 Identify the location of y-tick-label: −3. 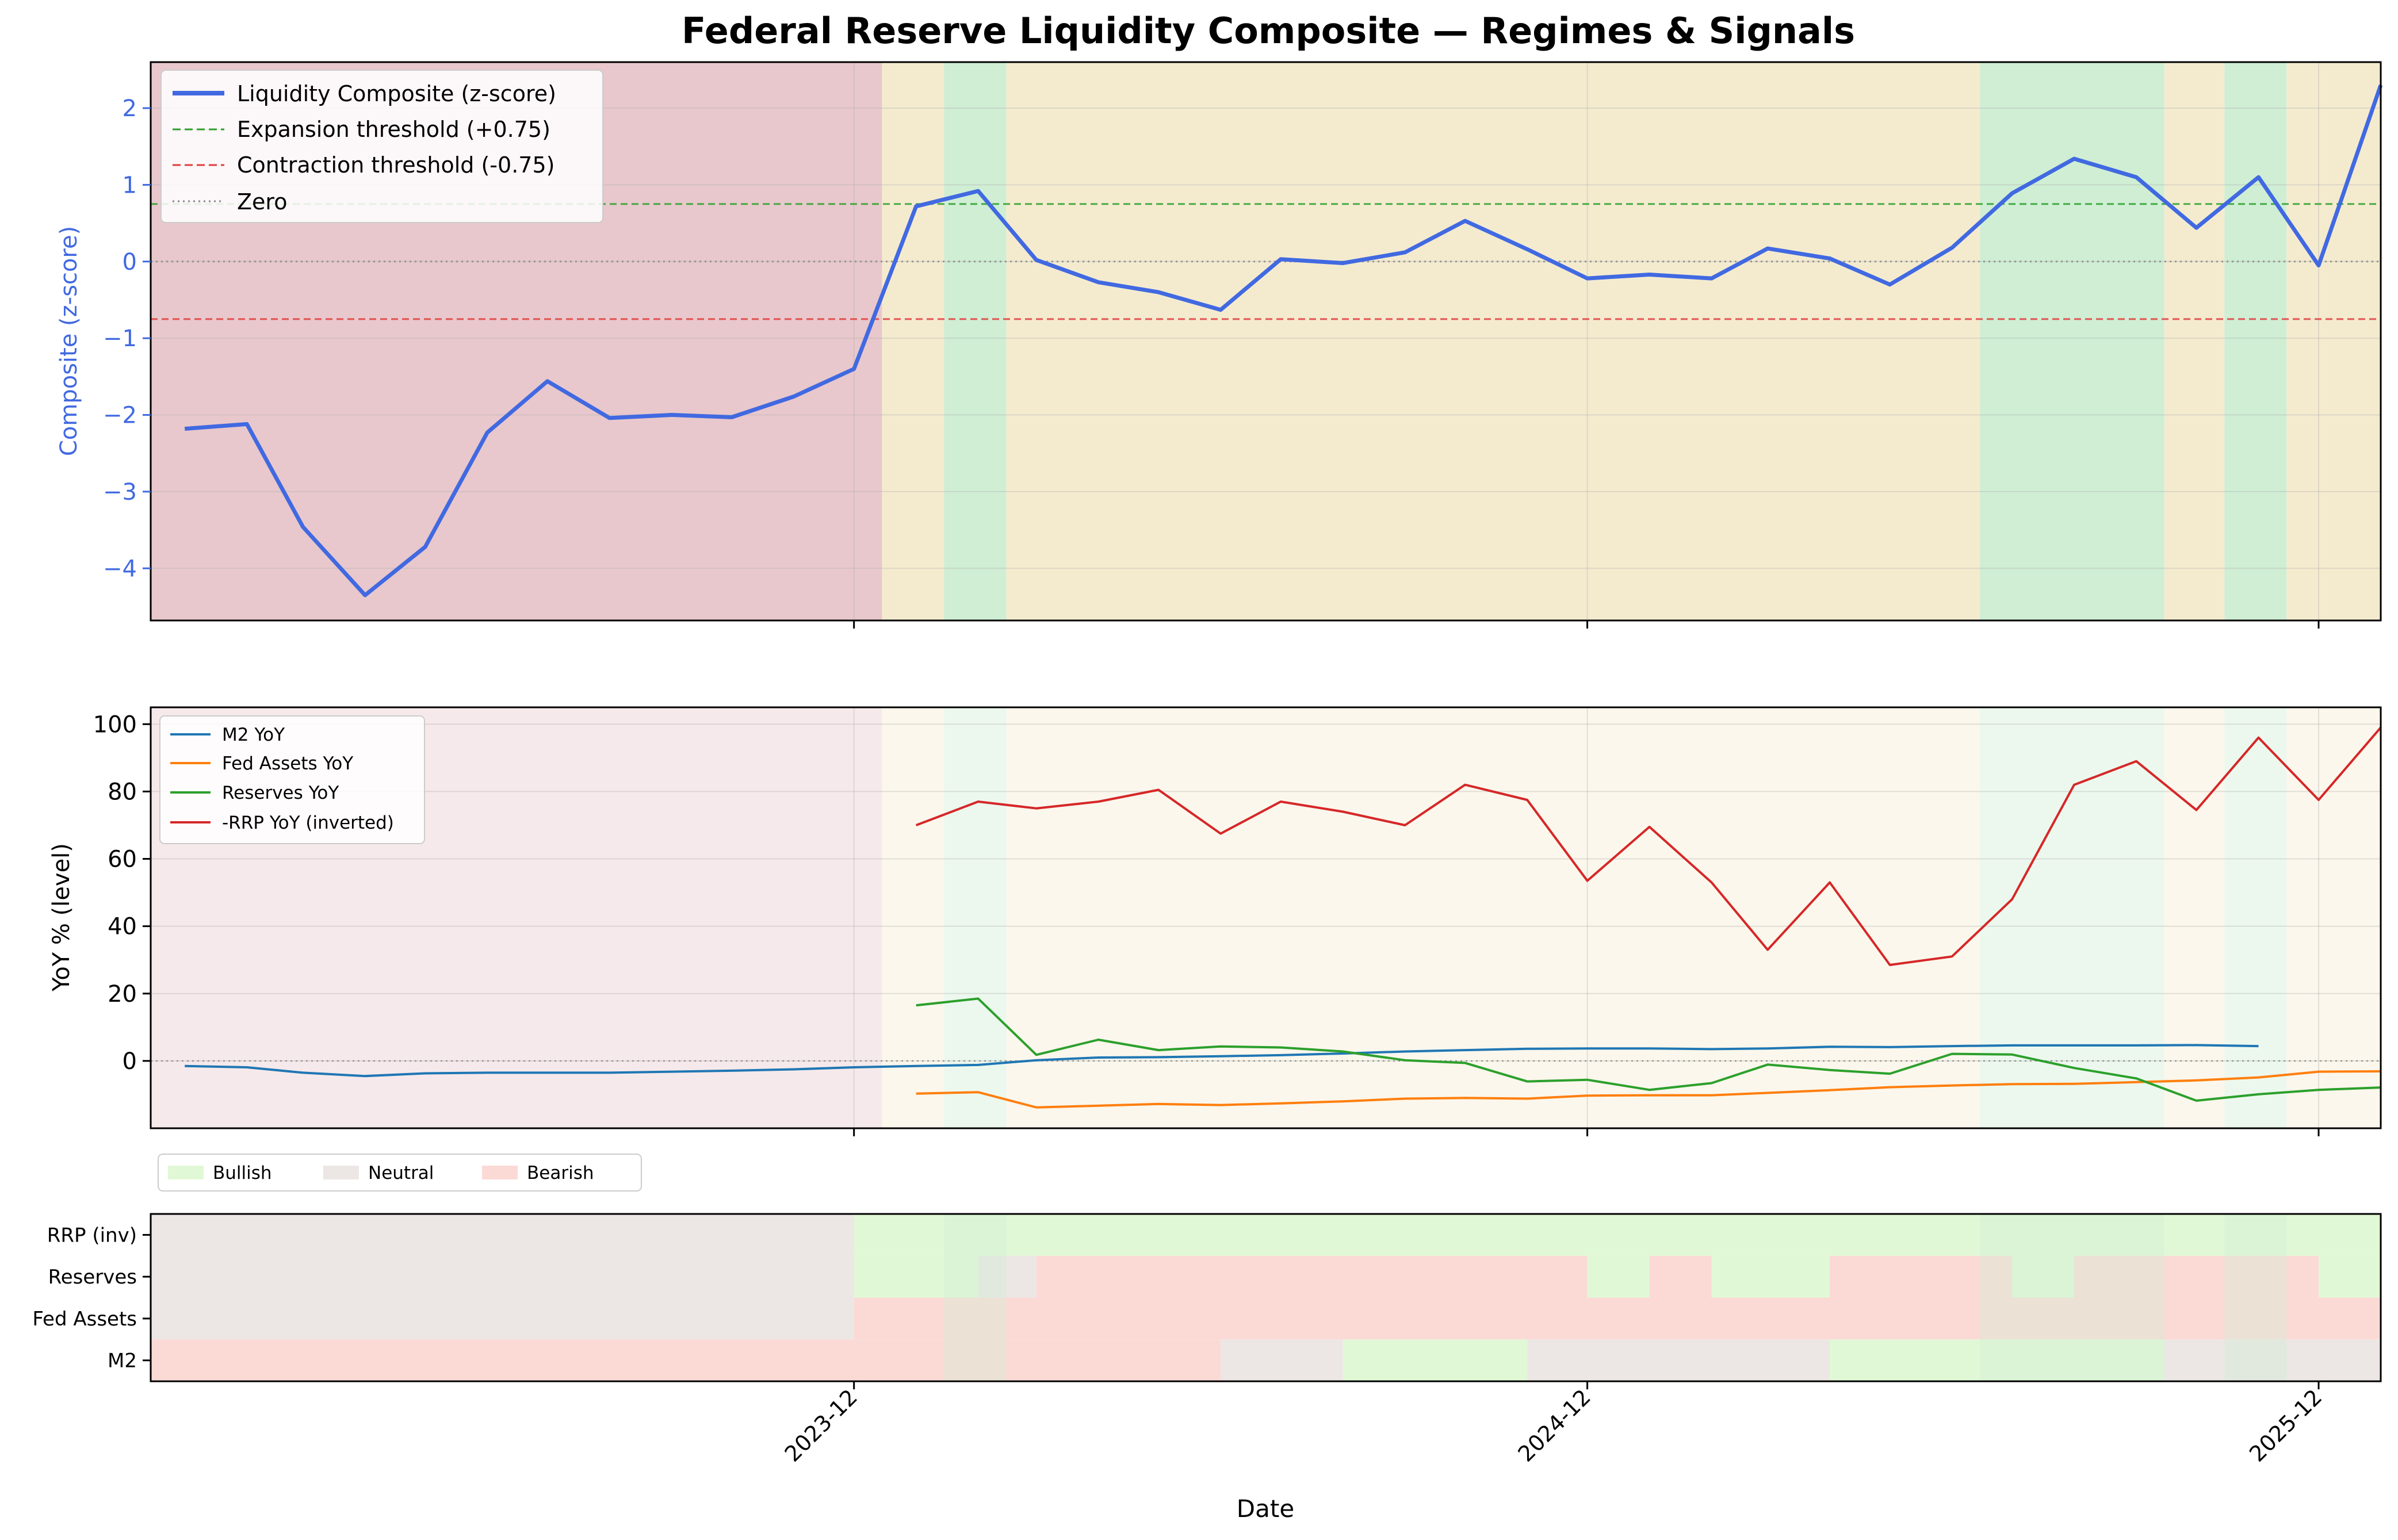
(120, 492).